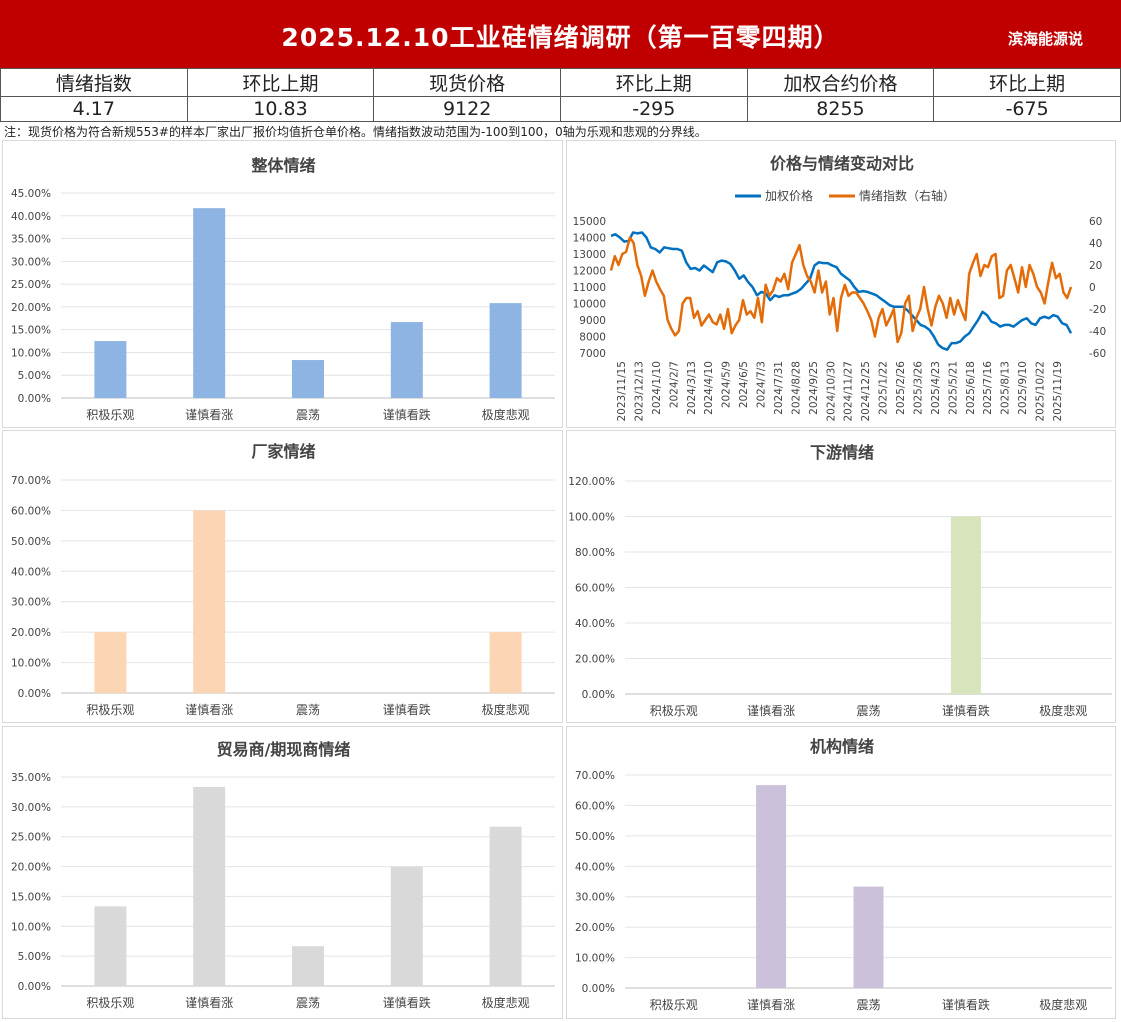 This screenshot has height=1022, width=1121. Describe the element at coordinates (592, 321) in the screenshot. I see `compare-left-tick-label: 9000` at that location.